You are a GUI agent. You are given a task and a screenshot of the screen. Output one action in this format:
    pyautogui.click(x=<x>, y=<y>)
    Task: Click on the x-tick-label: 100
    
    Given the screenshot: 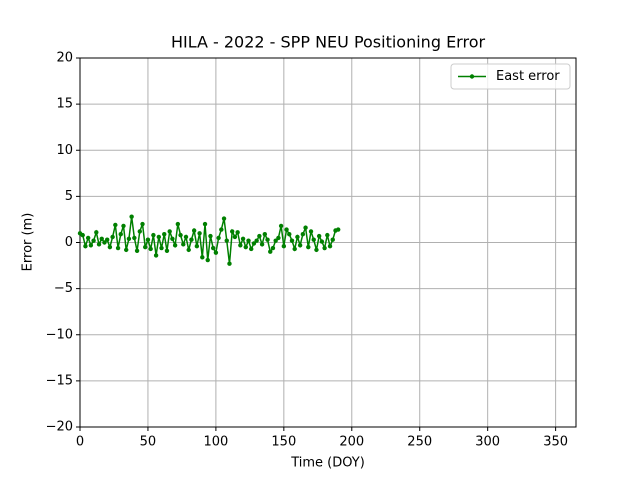 What is the action you would take?
    pyautogui.click(x=215, y=442)
    